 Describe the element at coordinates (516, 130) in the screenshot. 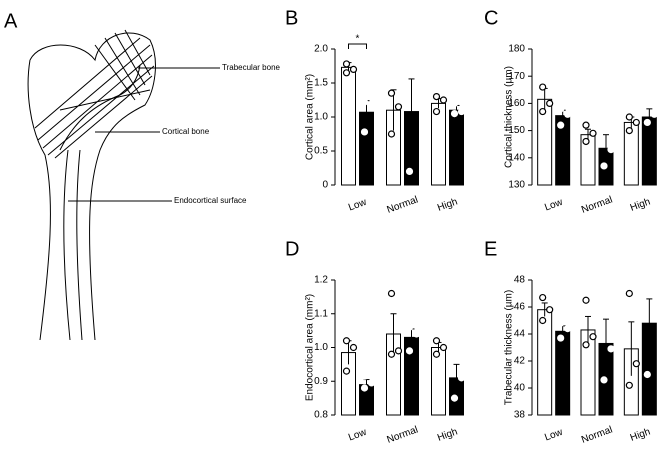

I see `y-tick-label: 150` at that location.